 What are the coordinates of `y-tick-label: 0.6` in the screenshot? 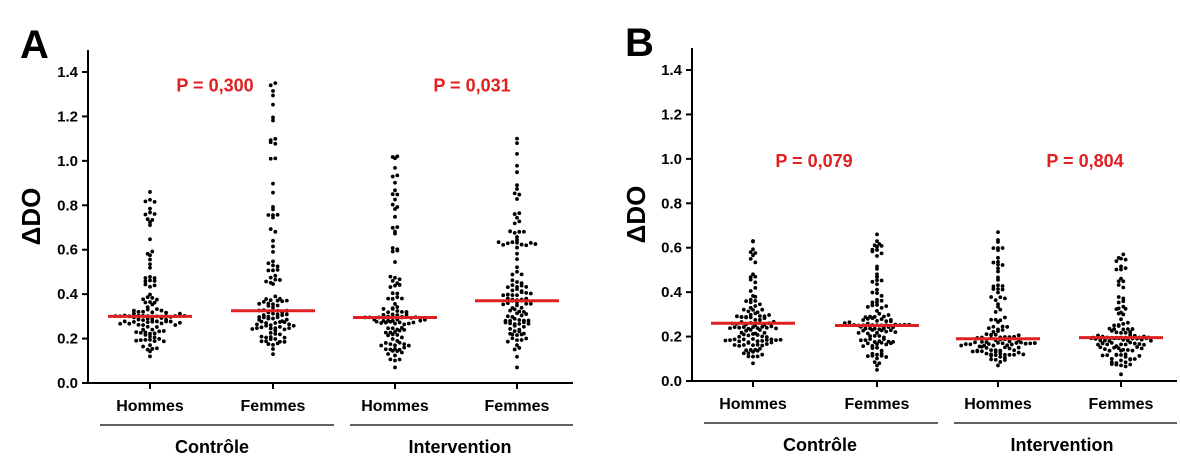 It's located at (671, 248).